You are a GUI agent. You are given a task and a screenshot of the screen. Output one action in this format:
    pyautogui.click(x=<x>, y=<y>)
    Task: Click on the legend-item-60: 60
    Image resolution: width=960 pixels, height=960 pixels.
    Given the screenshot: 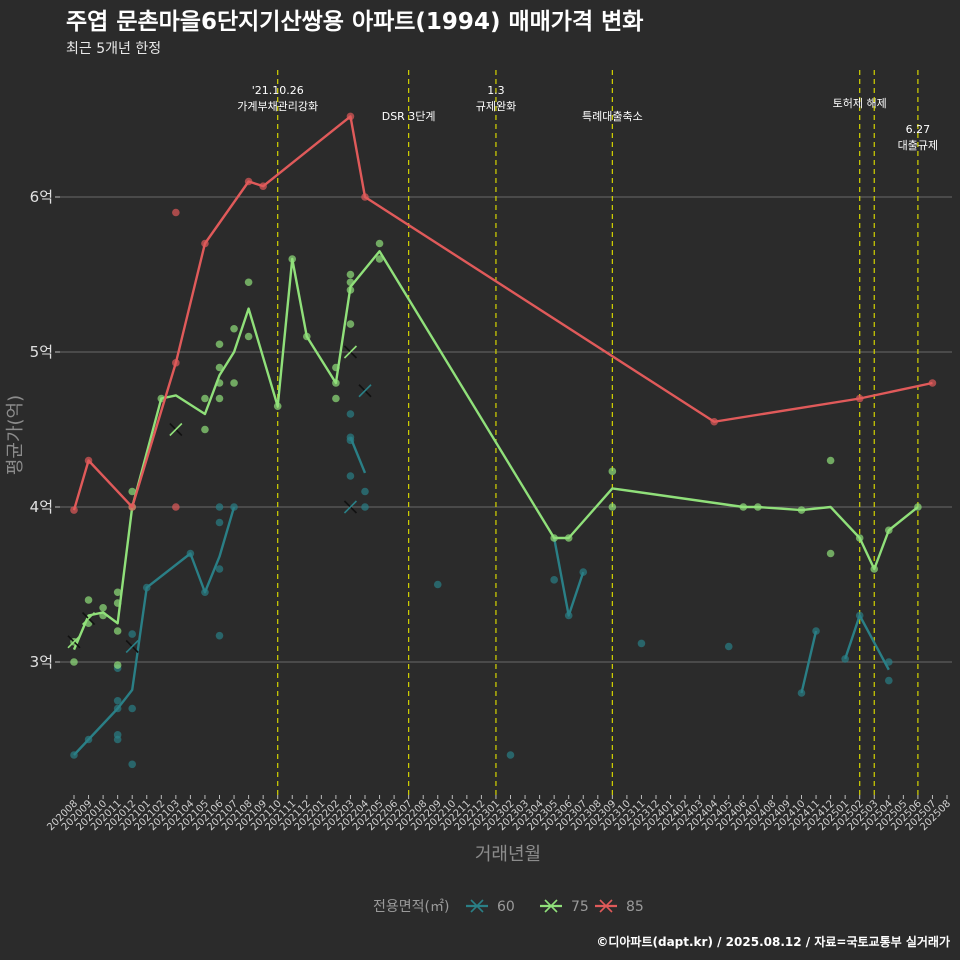 What is the action you would take?
    pyautogui.click(x=490, y=907)
    